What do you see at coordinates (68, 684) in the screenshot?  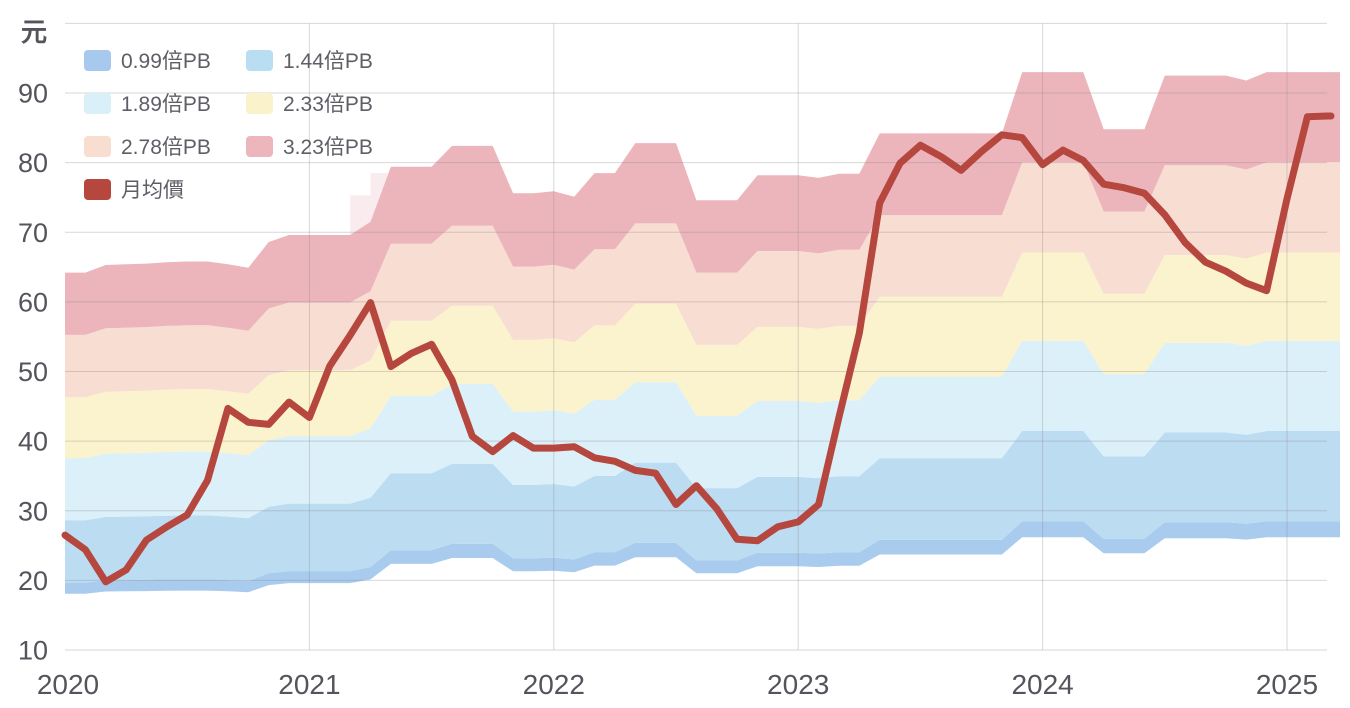 I see `x-axis-tick-label: 2020` at bounding box center [68, 684].